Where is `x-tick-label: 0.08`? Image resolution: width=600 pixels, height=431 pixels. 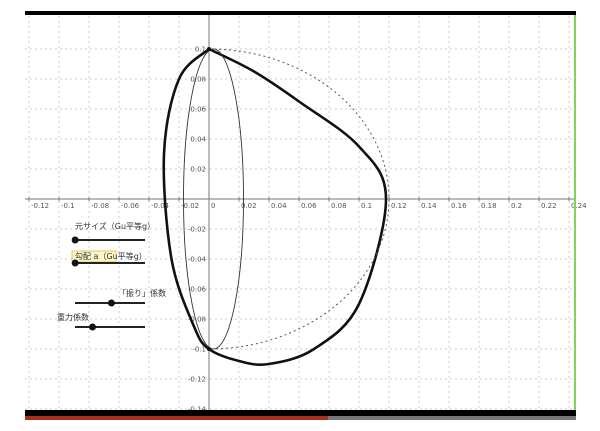
x-tick-label: 0.08 is located at coordinates (339, 206).